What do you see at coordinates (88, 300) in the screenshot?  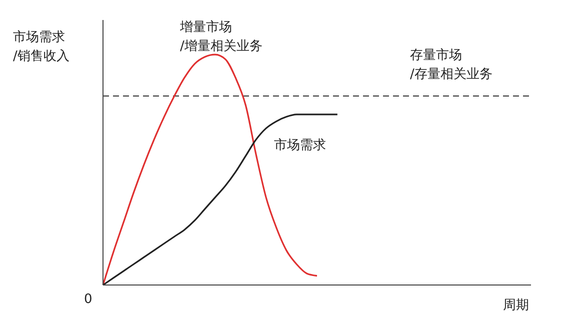 I see `text: 0` at bounding box center [88, 300].